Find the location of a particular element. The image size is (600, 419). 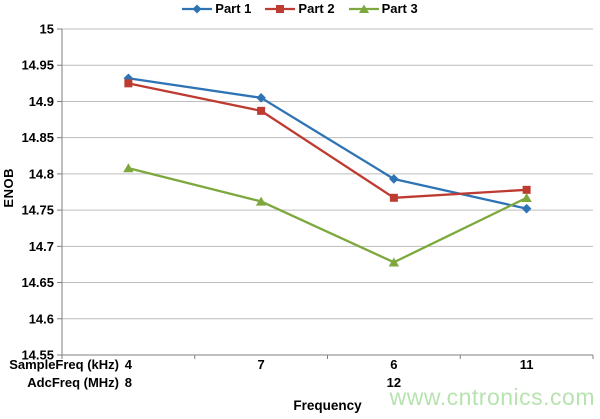

y-axis-tick-label: 14.9 is located at coordinates (41, 101).